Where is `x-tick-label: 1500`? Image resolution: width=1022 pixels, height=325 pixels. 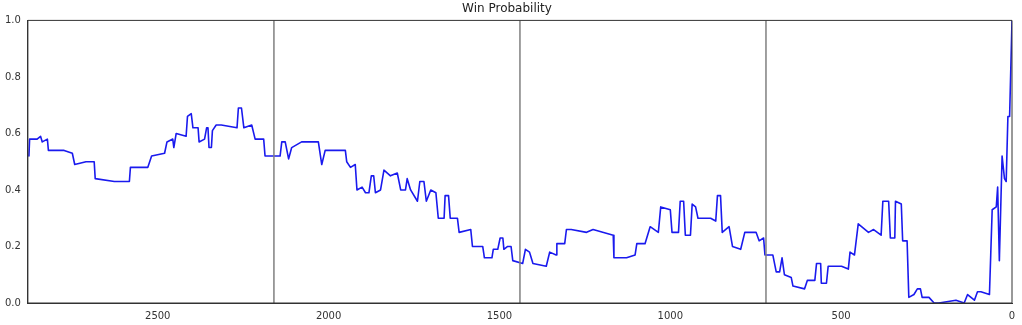 x-tick-label: 1500 is located at coordinates (499, 315).